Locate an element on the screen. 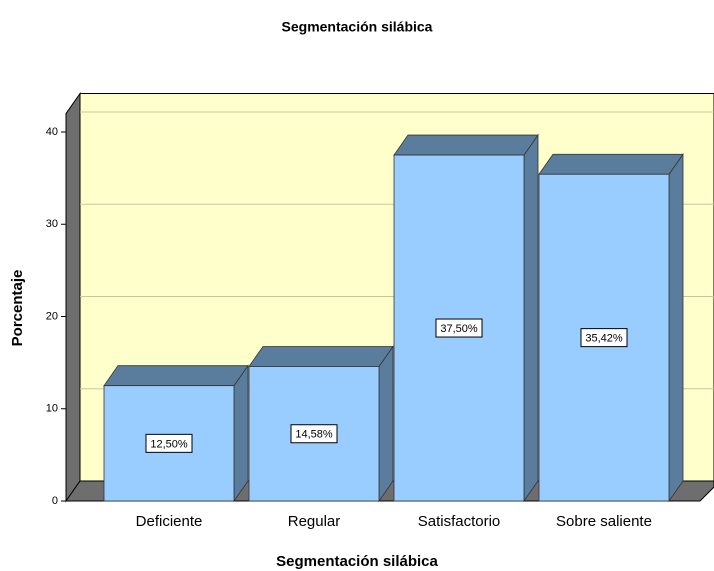 The width and height of the screenshot is (714, 571). y-tick-label: 20 is located at coordinates (52, 316).